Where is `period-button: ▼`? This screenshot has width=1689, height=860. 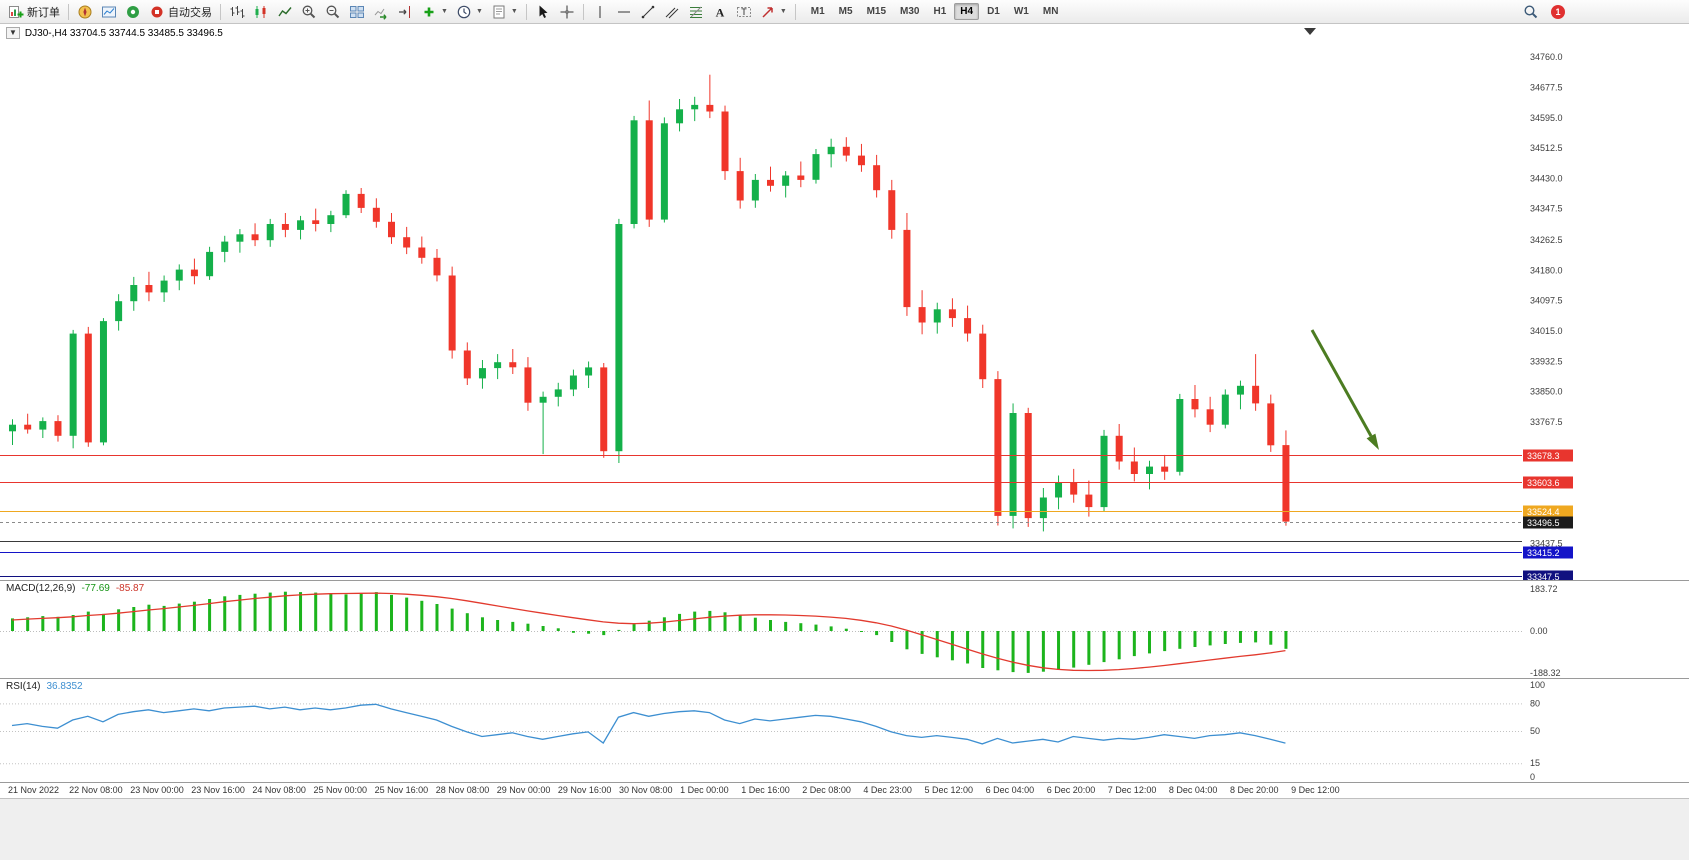
period-button: ▼ is located at coordinates (469, 12).